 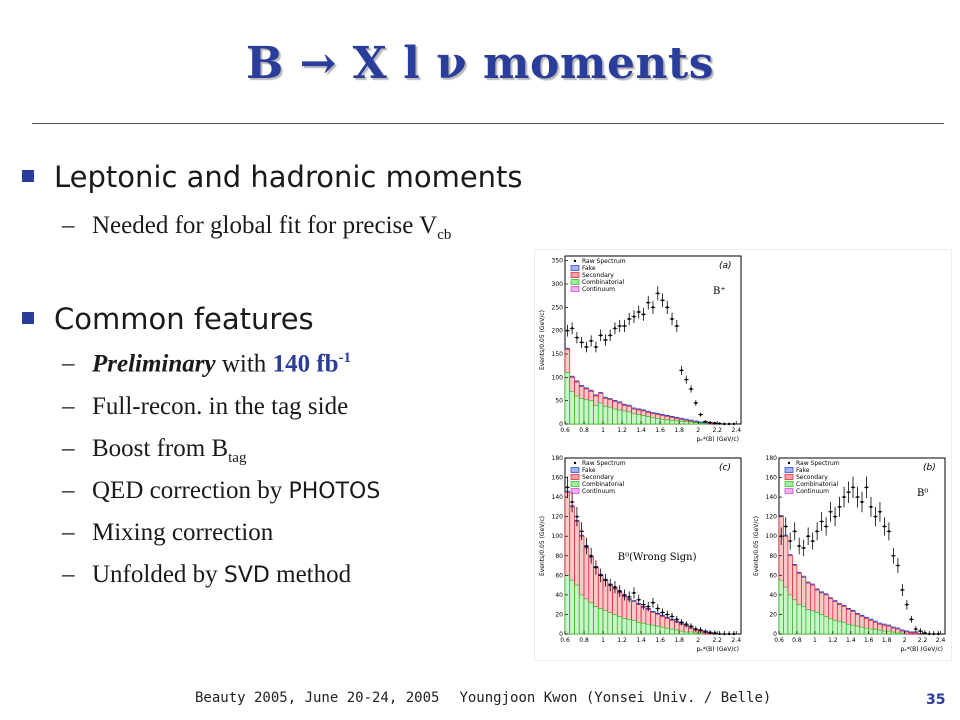 What do you see at coordinates (622, 640) in the screenshot?
I see `x-tick-label: 1.2` at bounding box center [622, 640].